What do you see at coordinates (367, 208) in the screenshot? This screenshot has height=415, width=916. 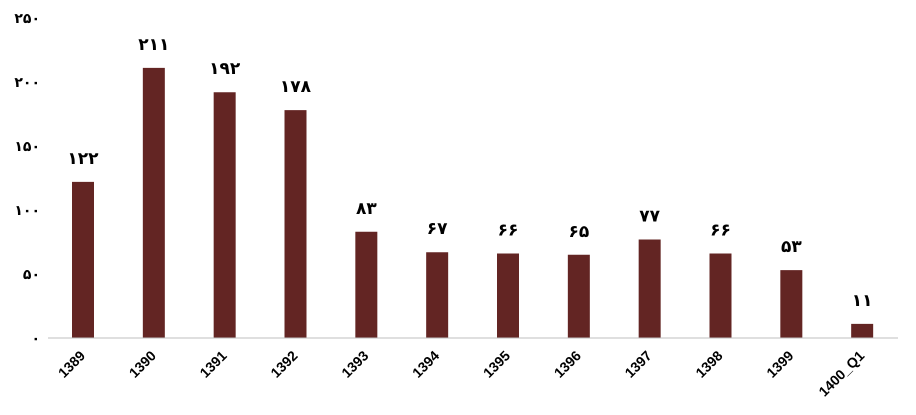 I see `data-label: ۸۳` at bounding box center [367, 208].